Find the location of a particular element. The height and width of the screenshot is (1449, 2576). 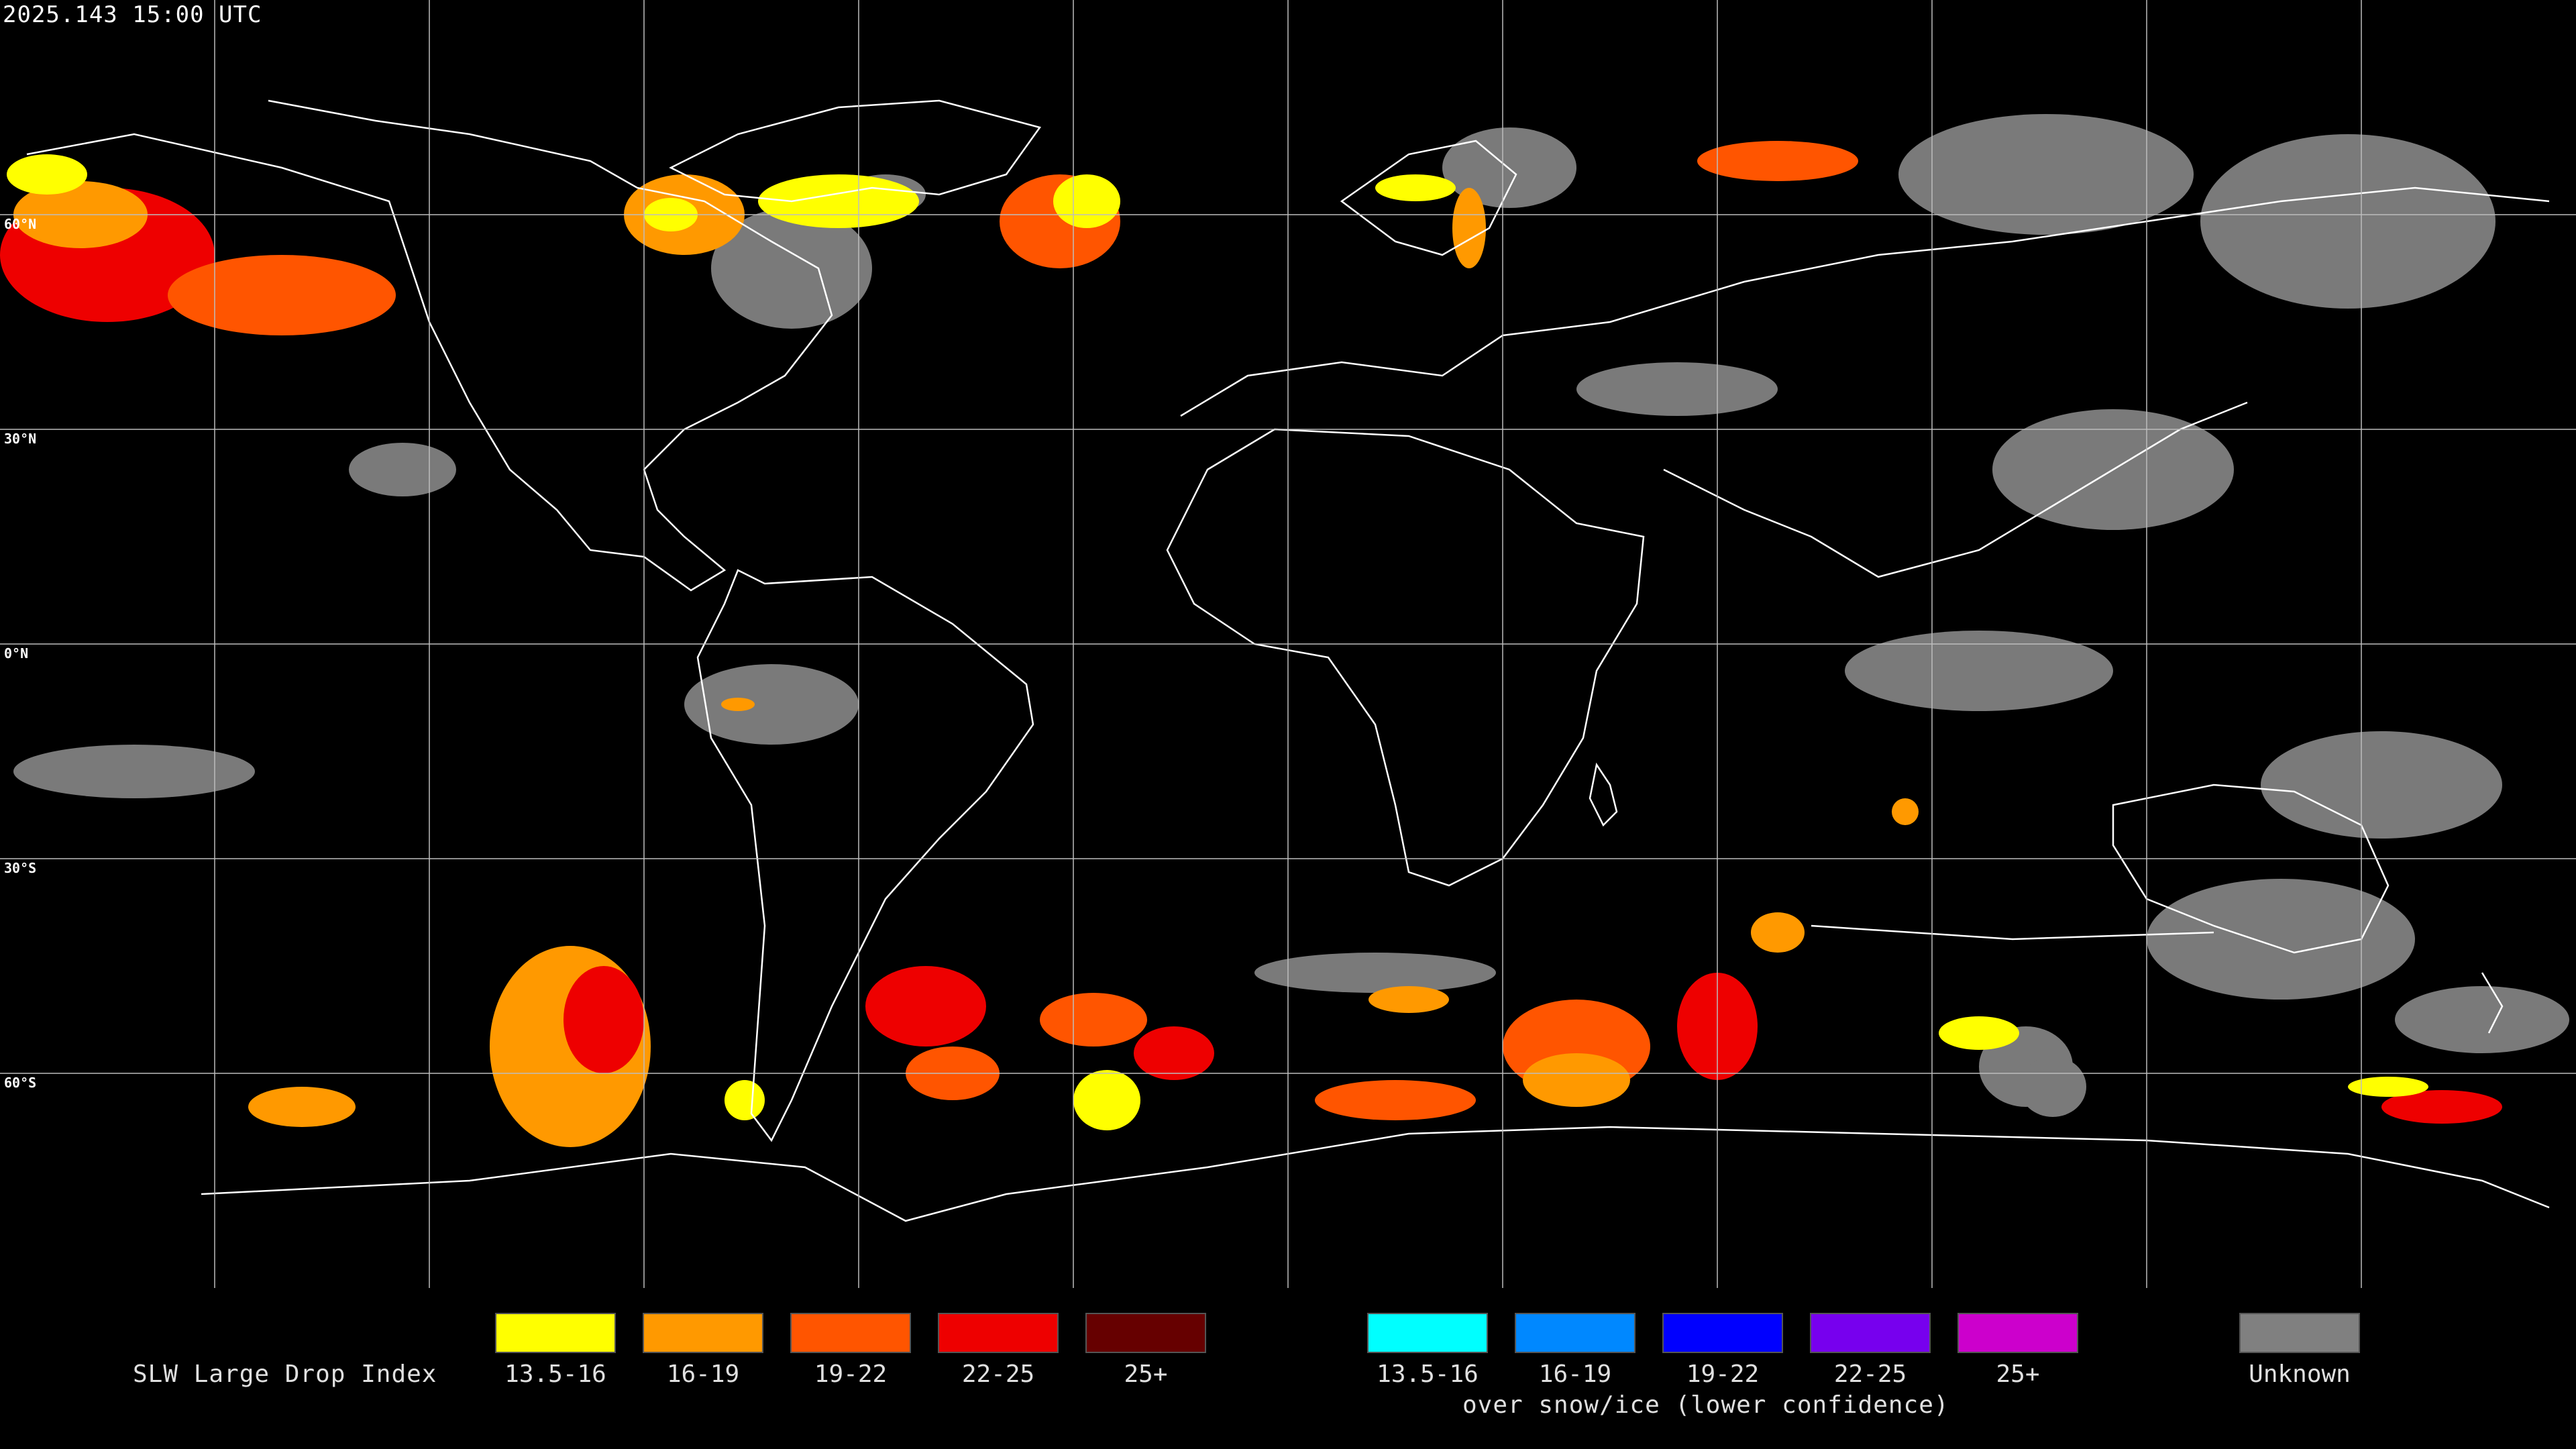

label-liquid-25-plus: 25+ is located at coordinates (1146, 1374).